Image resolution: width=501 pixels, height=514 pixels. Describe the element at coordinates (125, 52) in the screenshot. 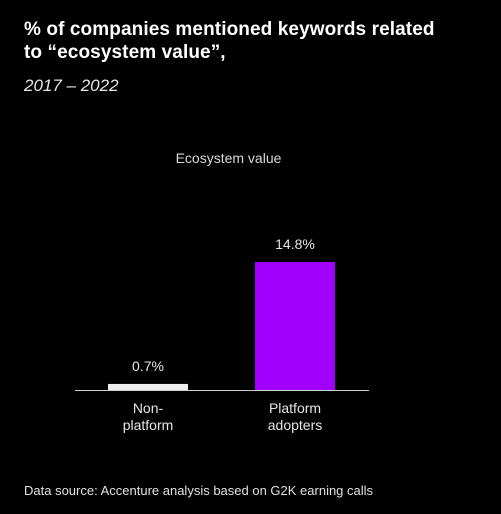

I see `chart-heading-line-2: to “ecosystem value”,` at that location.